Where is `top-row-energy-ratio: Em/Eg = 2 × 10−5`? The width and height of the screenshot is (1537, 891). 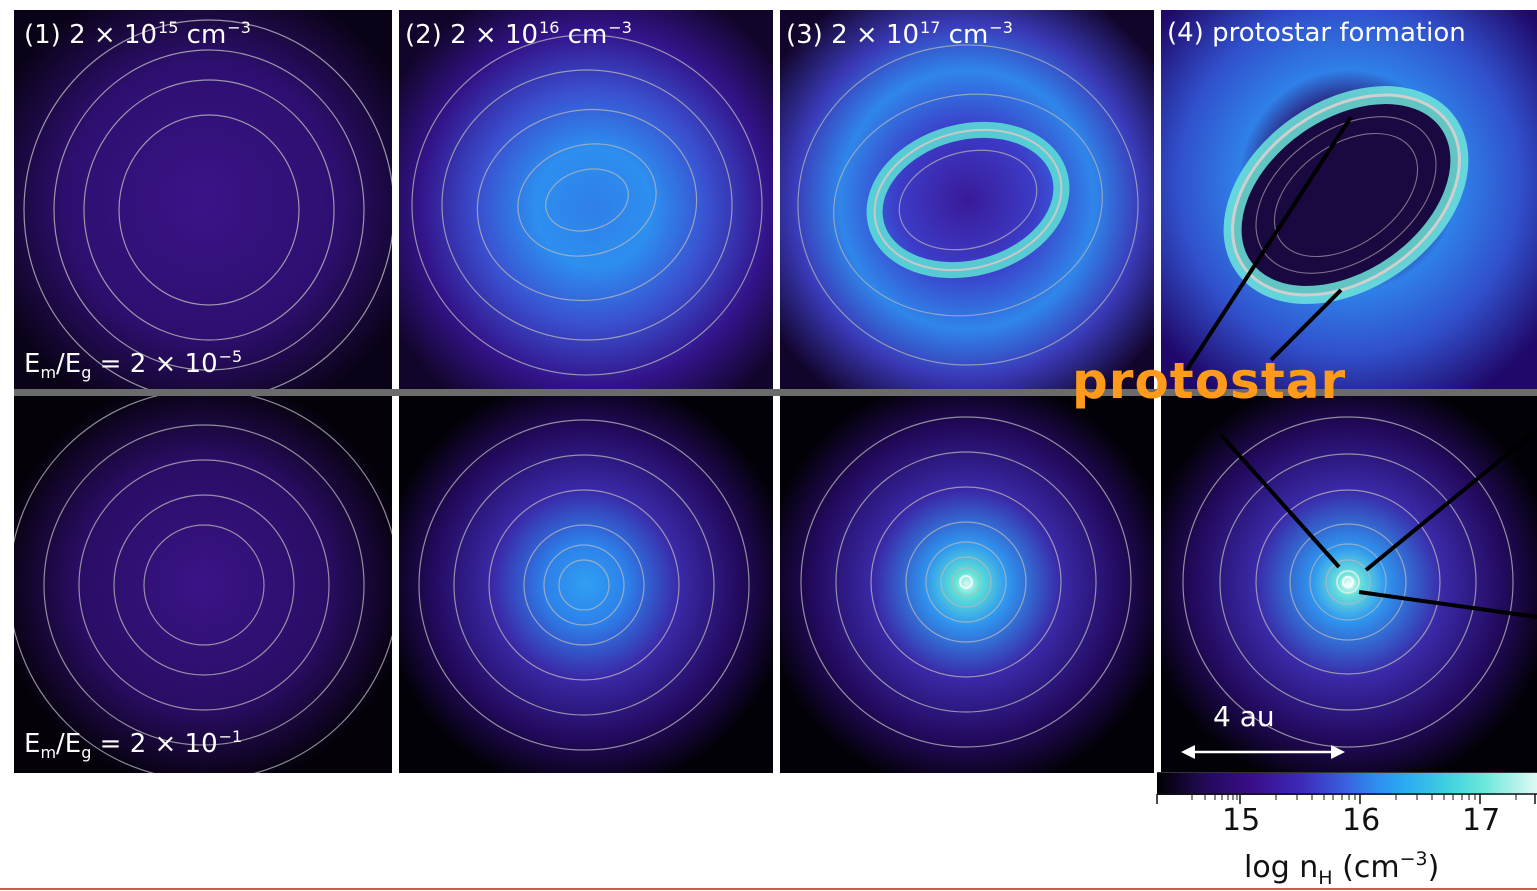
top-row-energy-ratio: Em/Eg = 2 × 10−5 is located at coordinates (133, 364).